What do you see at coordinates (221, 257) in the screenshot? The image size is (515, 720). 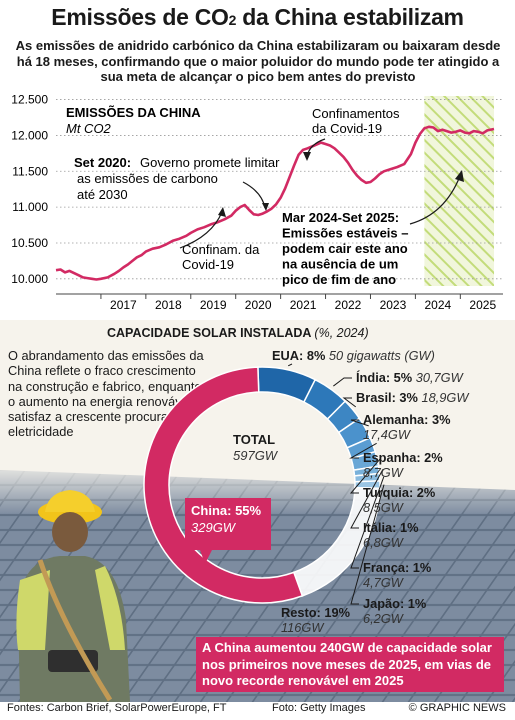 I see `annotation-lockdown-2020: Confinam. da Covid-19` at bounding box center [221, 257].